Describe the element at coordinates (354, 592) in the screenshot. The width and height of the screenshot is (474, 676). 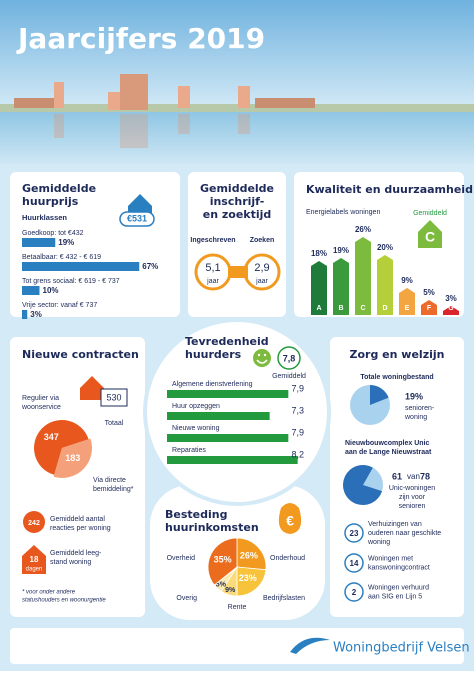
I see `stat: 2` at that location.